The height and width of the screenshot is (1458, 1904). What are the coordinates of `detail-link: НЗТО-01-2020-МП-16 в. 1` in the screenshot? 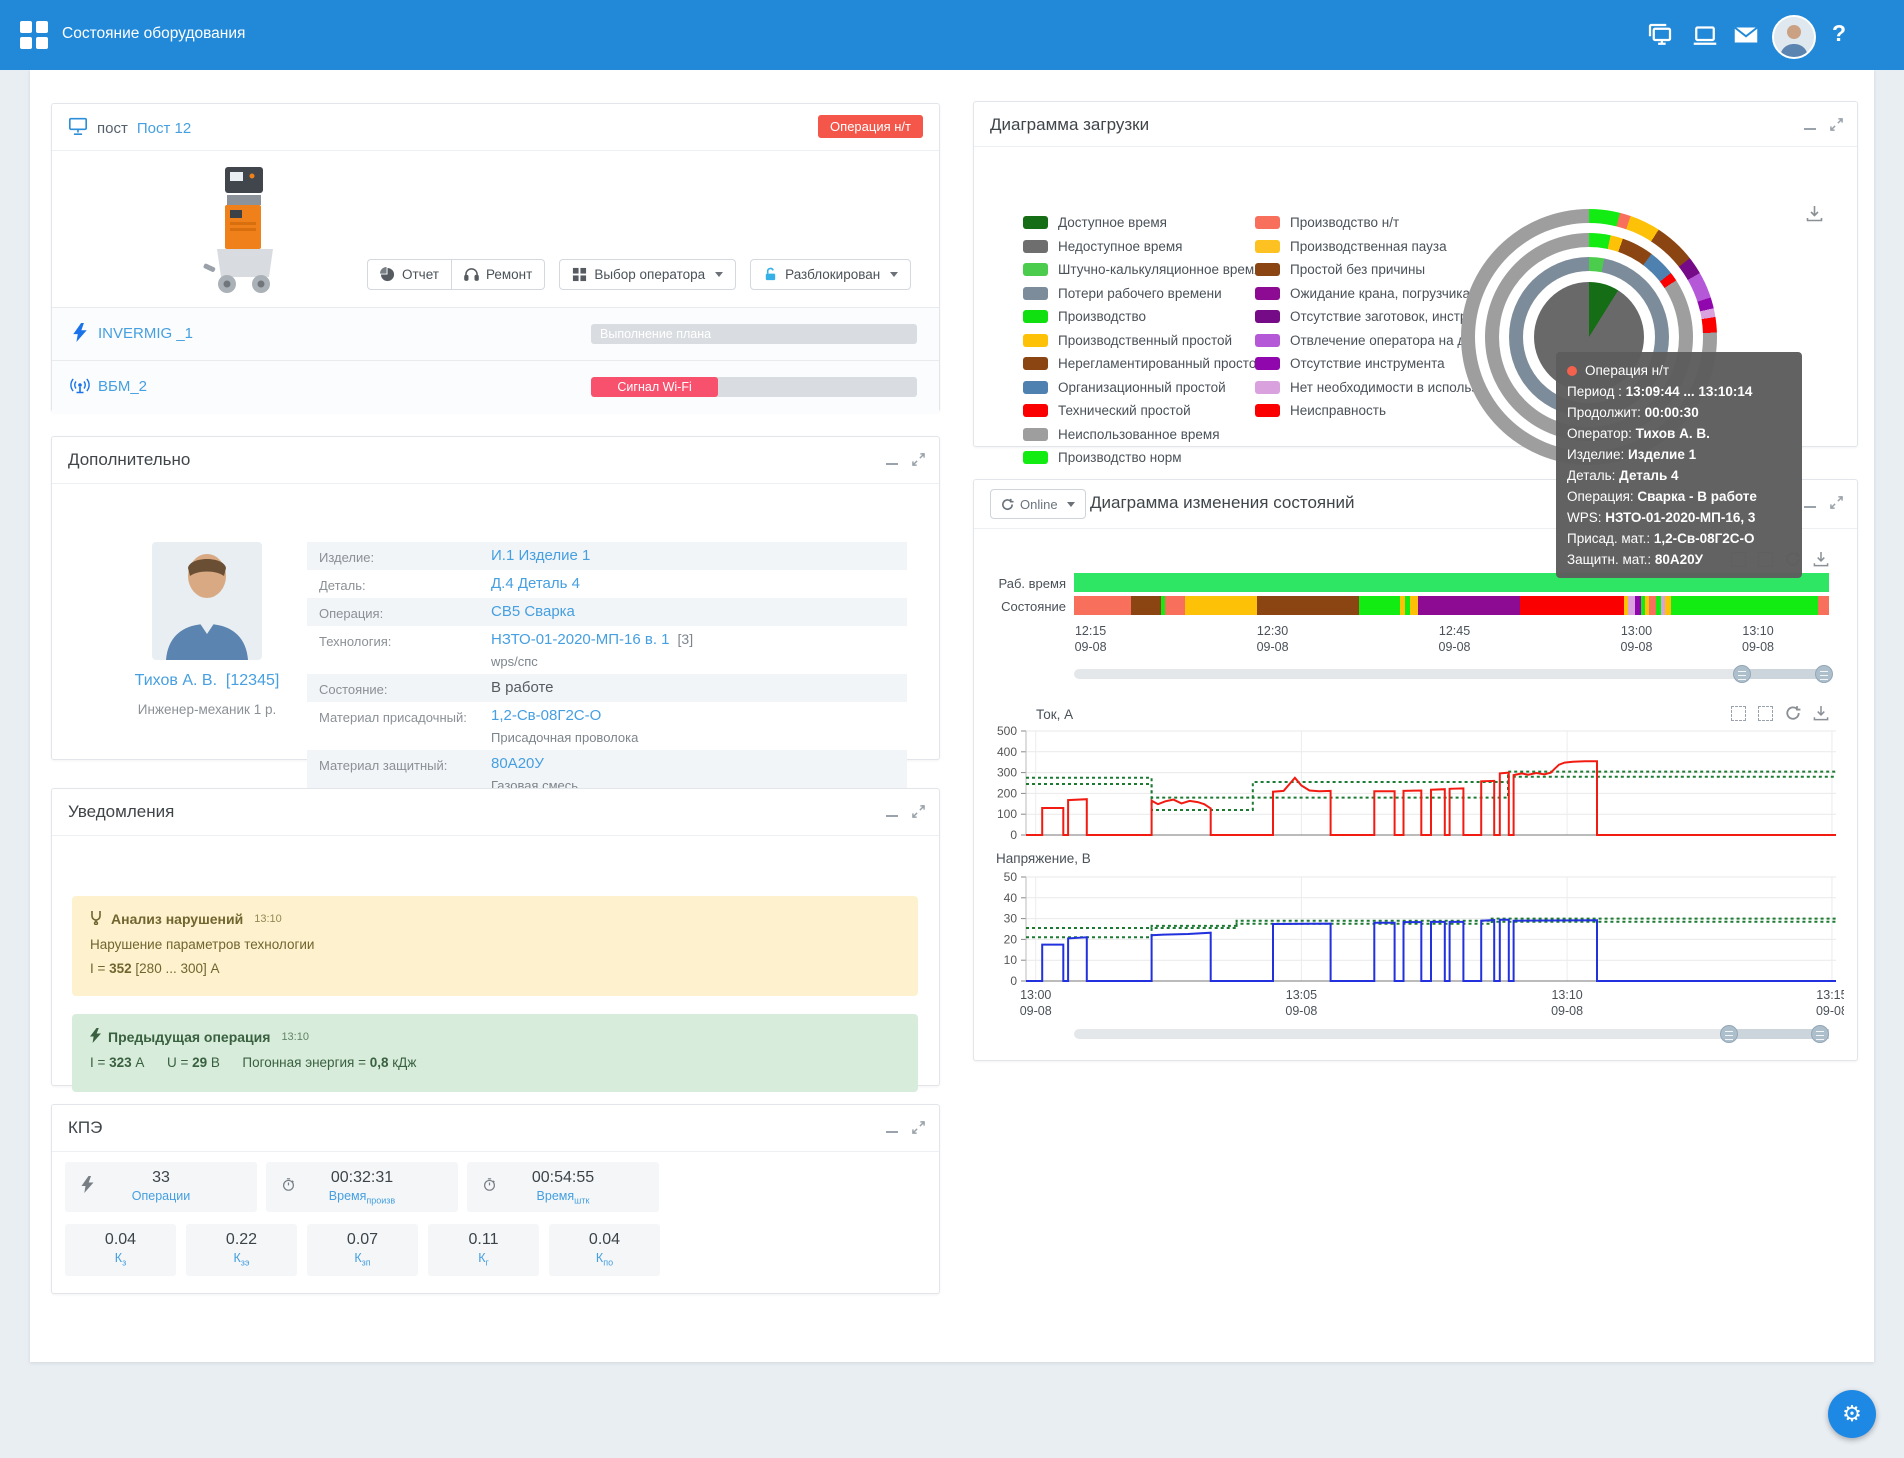 It's located at (580, 639).